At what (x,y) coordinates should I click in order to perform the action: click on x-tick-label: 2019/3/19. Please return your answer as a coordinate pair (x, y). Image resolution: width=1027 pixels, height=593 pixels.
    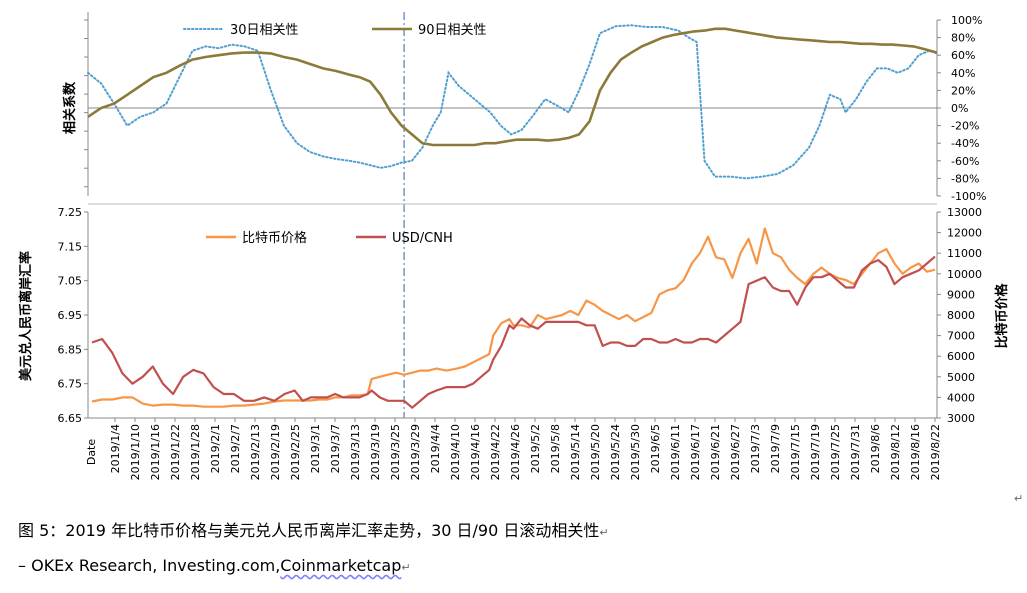
    Looking at the image, I should click on (375, 452).